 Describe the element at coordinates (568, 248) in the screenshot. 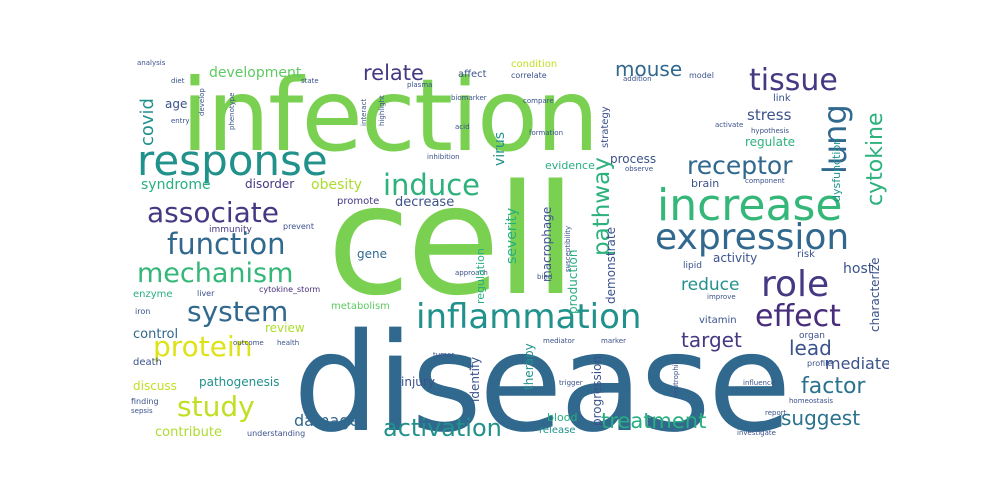

I see `word-susceptibility: susceptibility` at that location.